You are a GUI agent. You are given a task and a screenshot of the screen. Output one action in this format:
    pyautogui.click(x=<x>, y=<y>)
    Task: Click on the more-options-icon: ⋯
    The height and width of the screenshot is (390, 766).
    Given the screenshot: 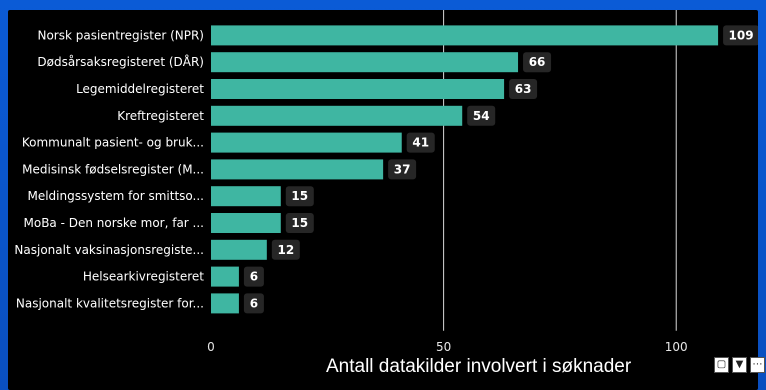 What is the action you would take?
    pyautogui.click(x=757, y=365)
    